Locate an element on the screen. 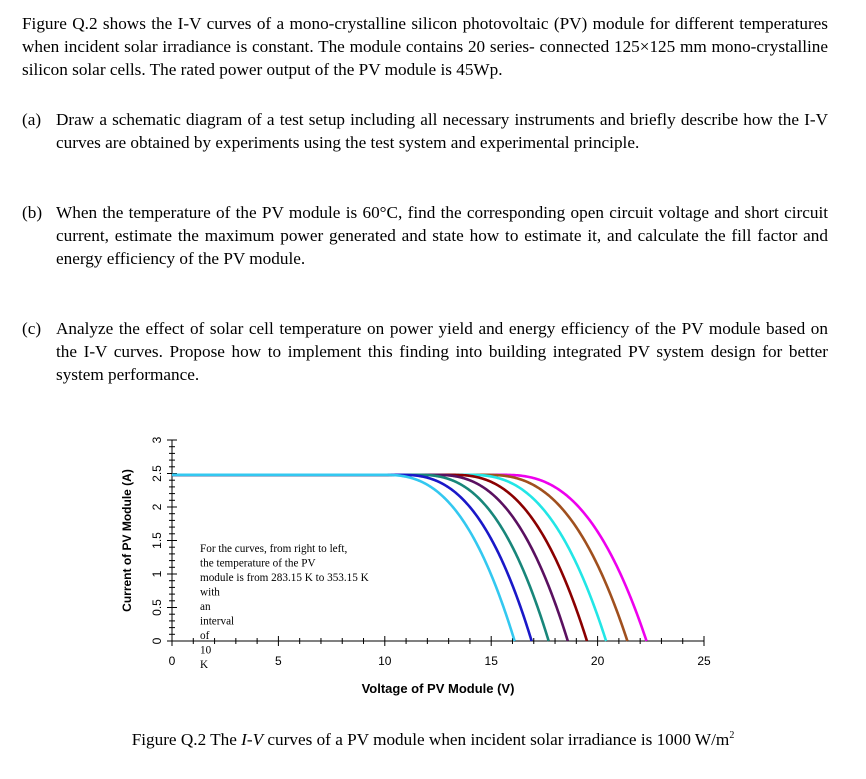 This screenshot has width=866, height=779. x-axis-title: Voltage of PV Module (V) is located at coordinates (438, 688).